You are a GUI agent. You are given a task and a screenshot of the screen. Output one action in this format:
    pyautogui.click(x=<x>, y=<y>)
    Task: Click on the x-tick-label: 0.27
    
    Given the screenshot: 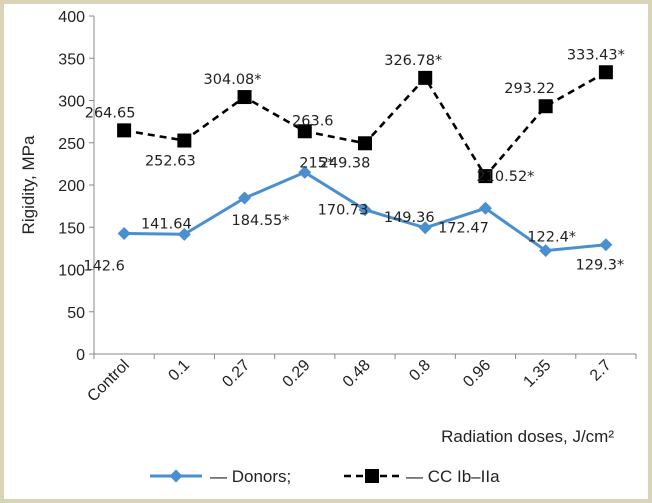 What is the action you would take?
    pyautogui.click(x=236, y=374)
    